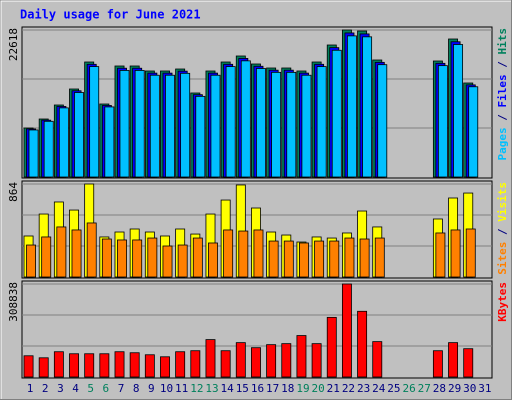 This screenshot has width=512, height=400. I want to click on x-tick-label: 22, so click(348, 388).